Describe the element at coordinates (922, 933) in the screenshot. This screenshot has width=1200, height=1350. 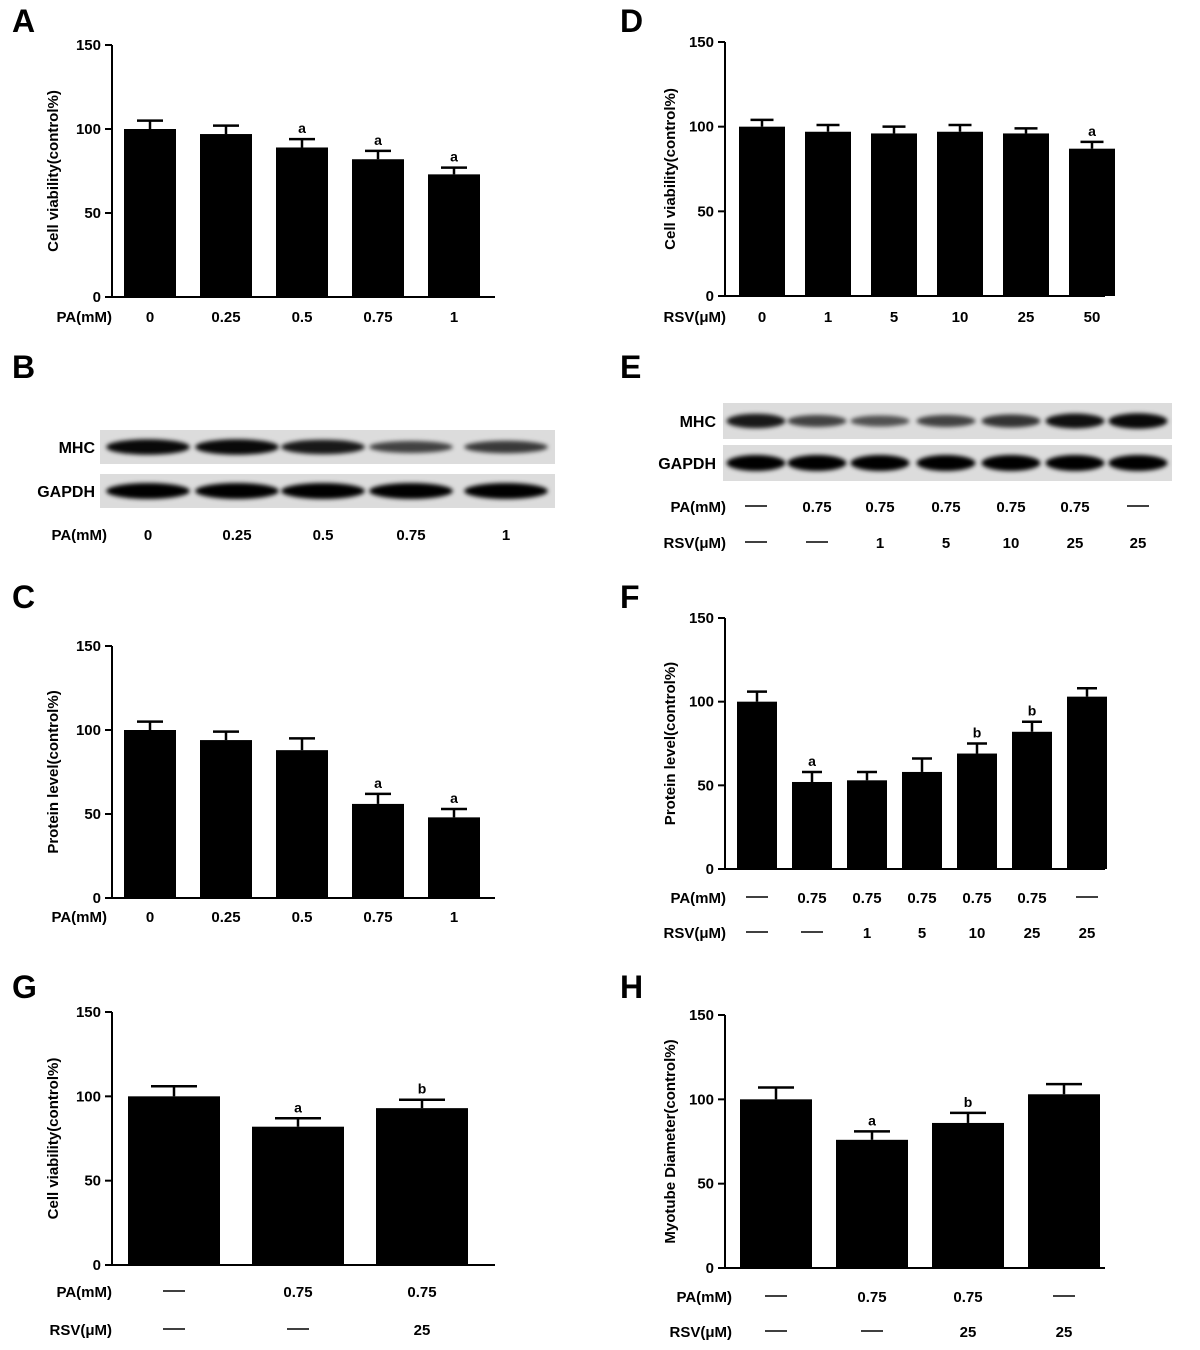
I see `chart-f-row-value: 5` at that location.